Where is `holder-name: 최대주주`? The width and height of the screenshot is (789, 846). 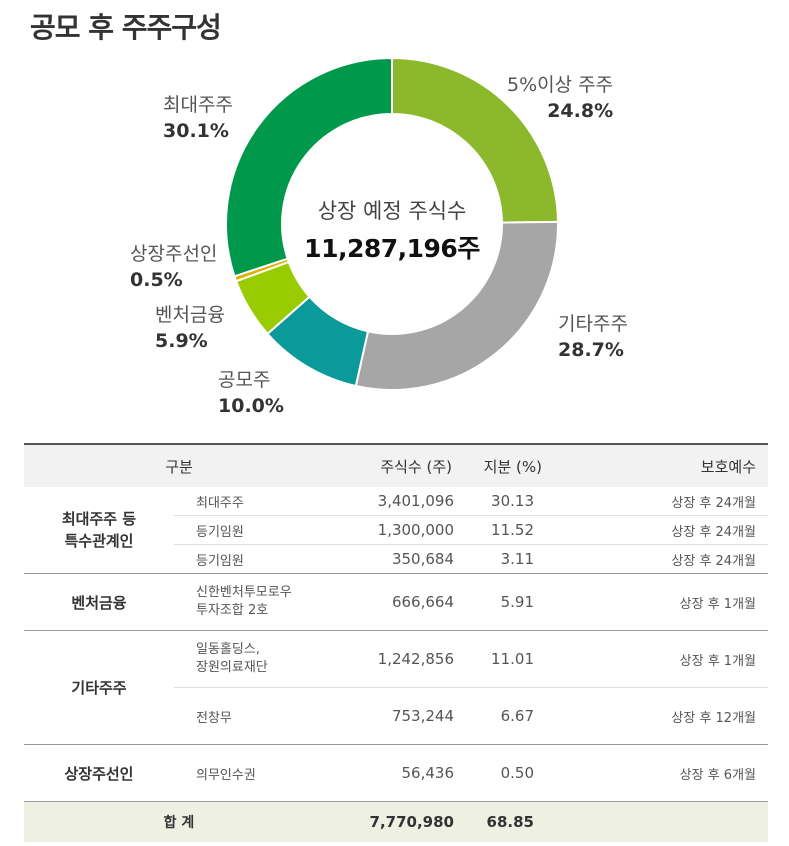 holder-name: 최대주주 is located at coordinates (254, 501).